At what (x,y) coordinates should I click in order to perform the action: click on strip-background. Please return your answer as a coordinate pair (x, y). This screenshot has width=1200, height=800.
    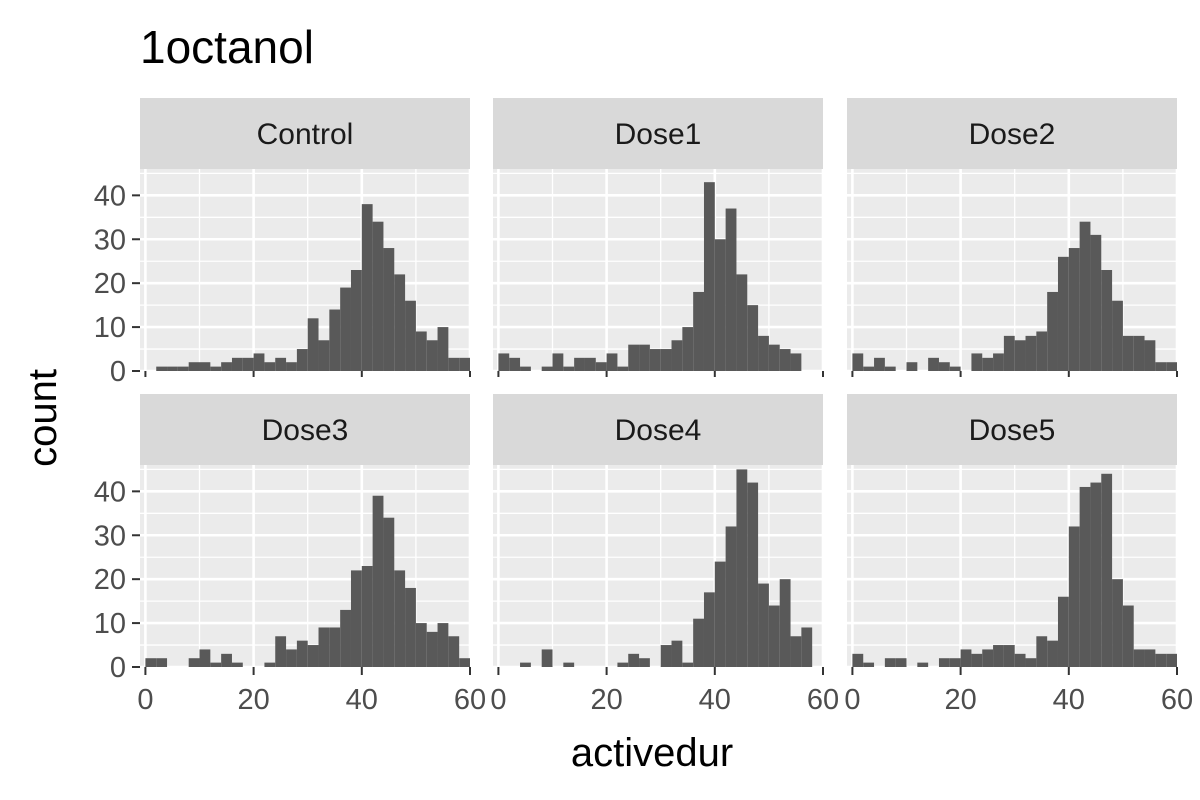
    Looking at the image, I should click on (658, 429).